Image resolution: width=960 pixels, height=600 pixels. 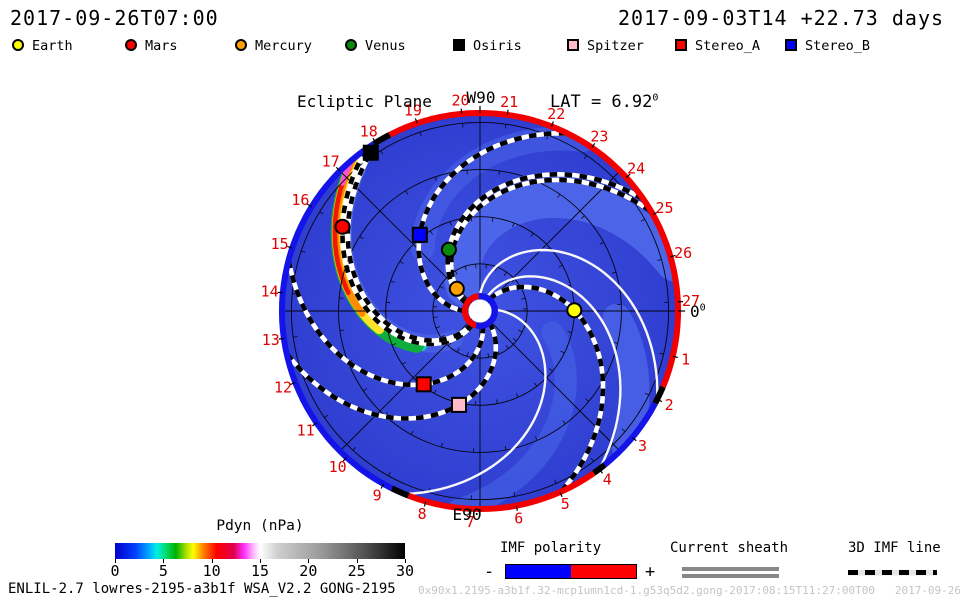 What do you see at coordinates (377, 496) in the screenshot?
I see `day-label: 9` at bounding box center [377, 496].